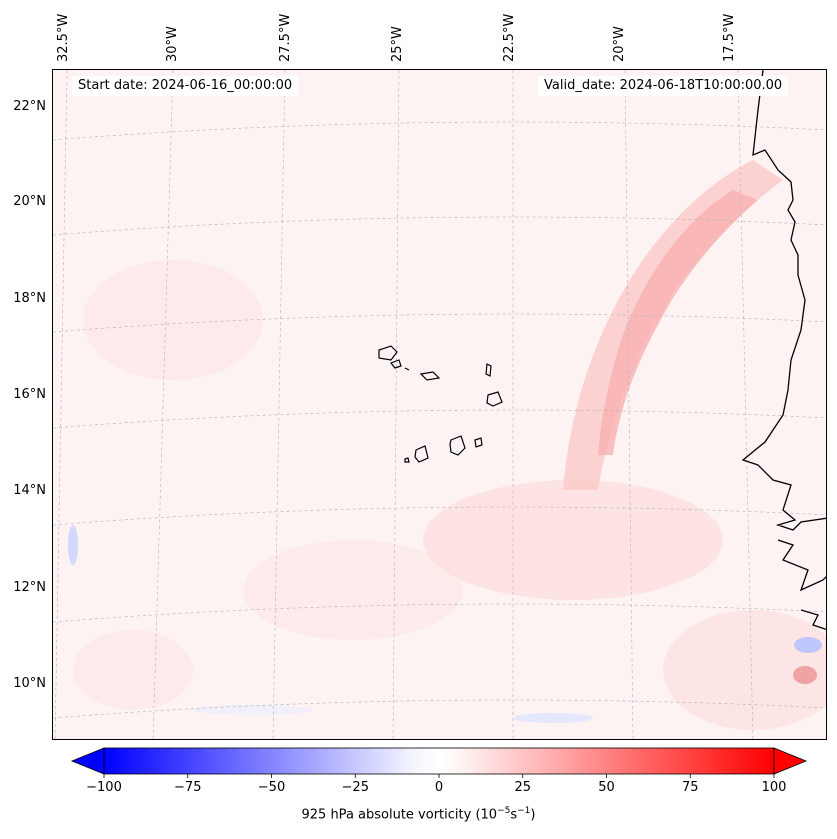 The width and height of the screenshot is (837, 839). I want to click on latitude-label: 22°N, so click(29, 106).